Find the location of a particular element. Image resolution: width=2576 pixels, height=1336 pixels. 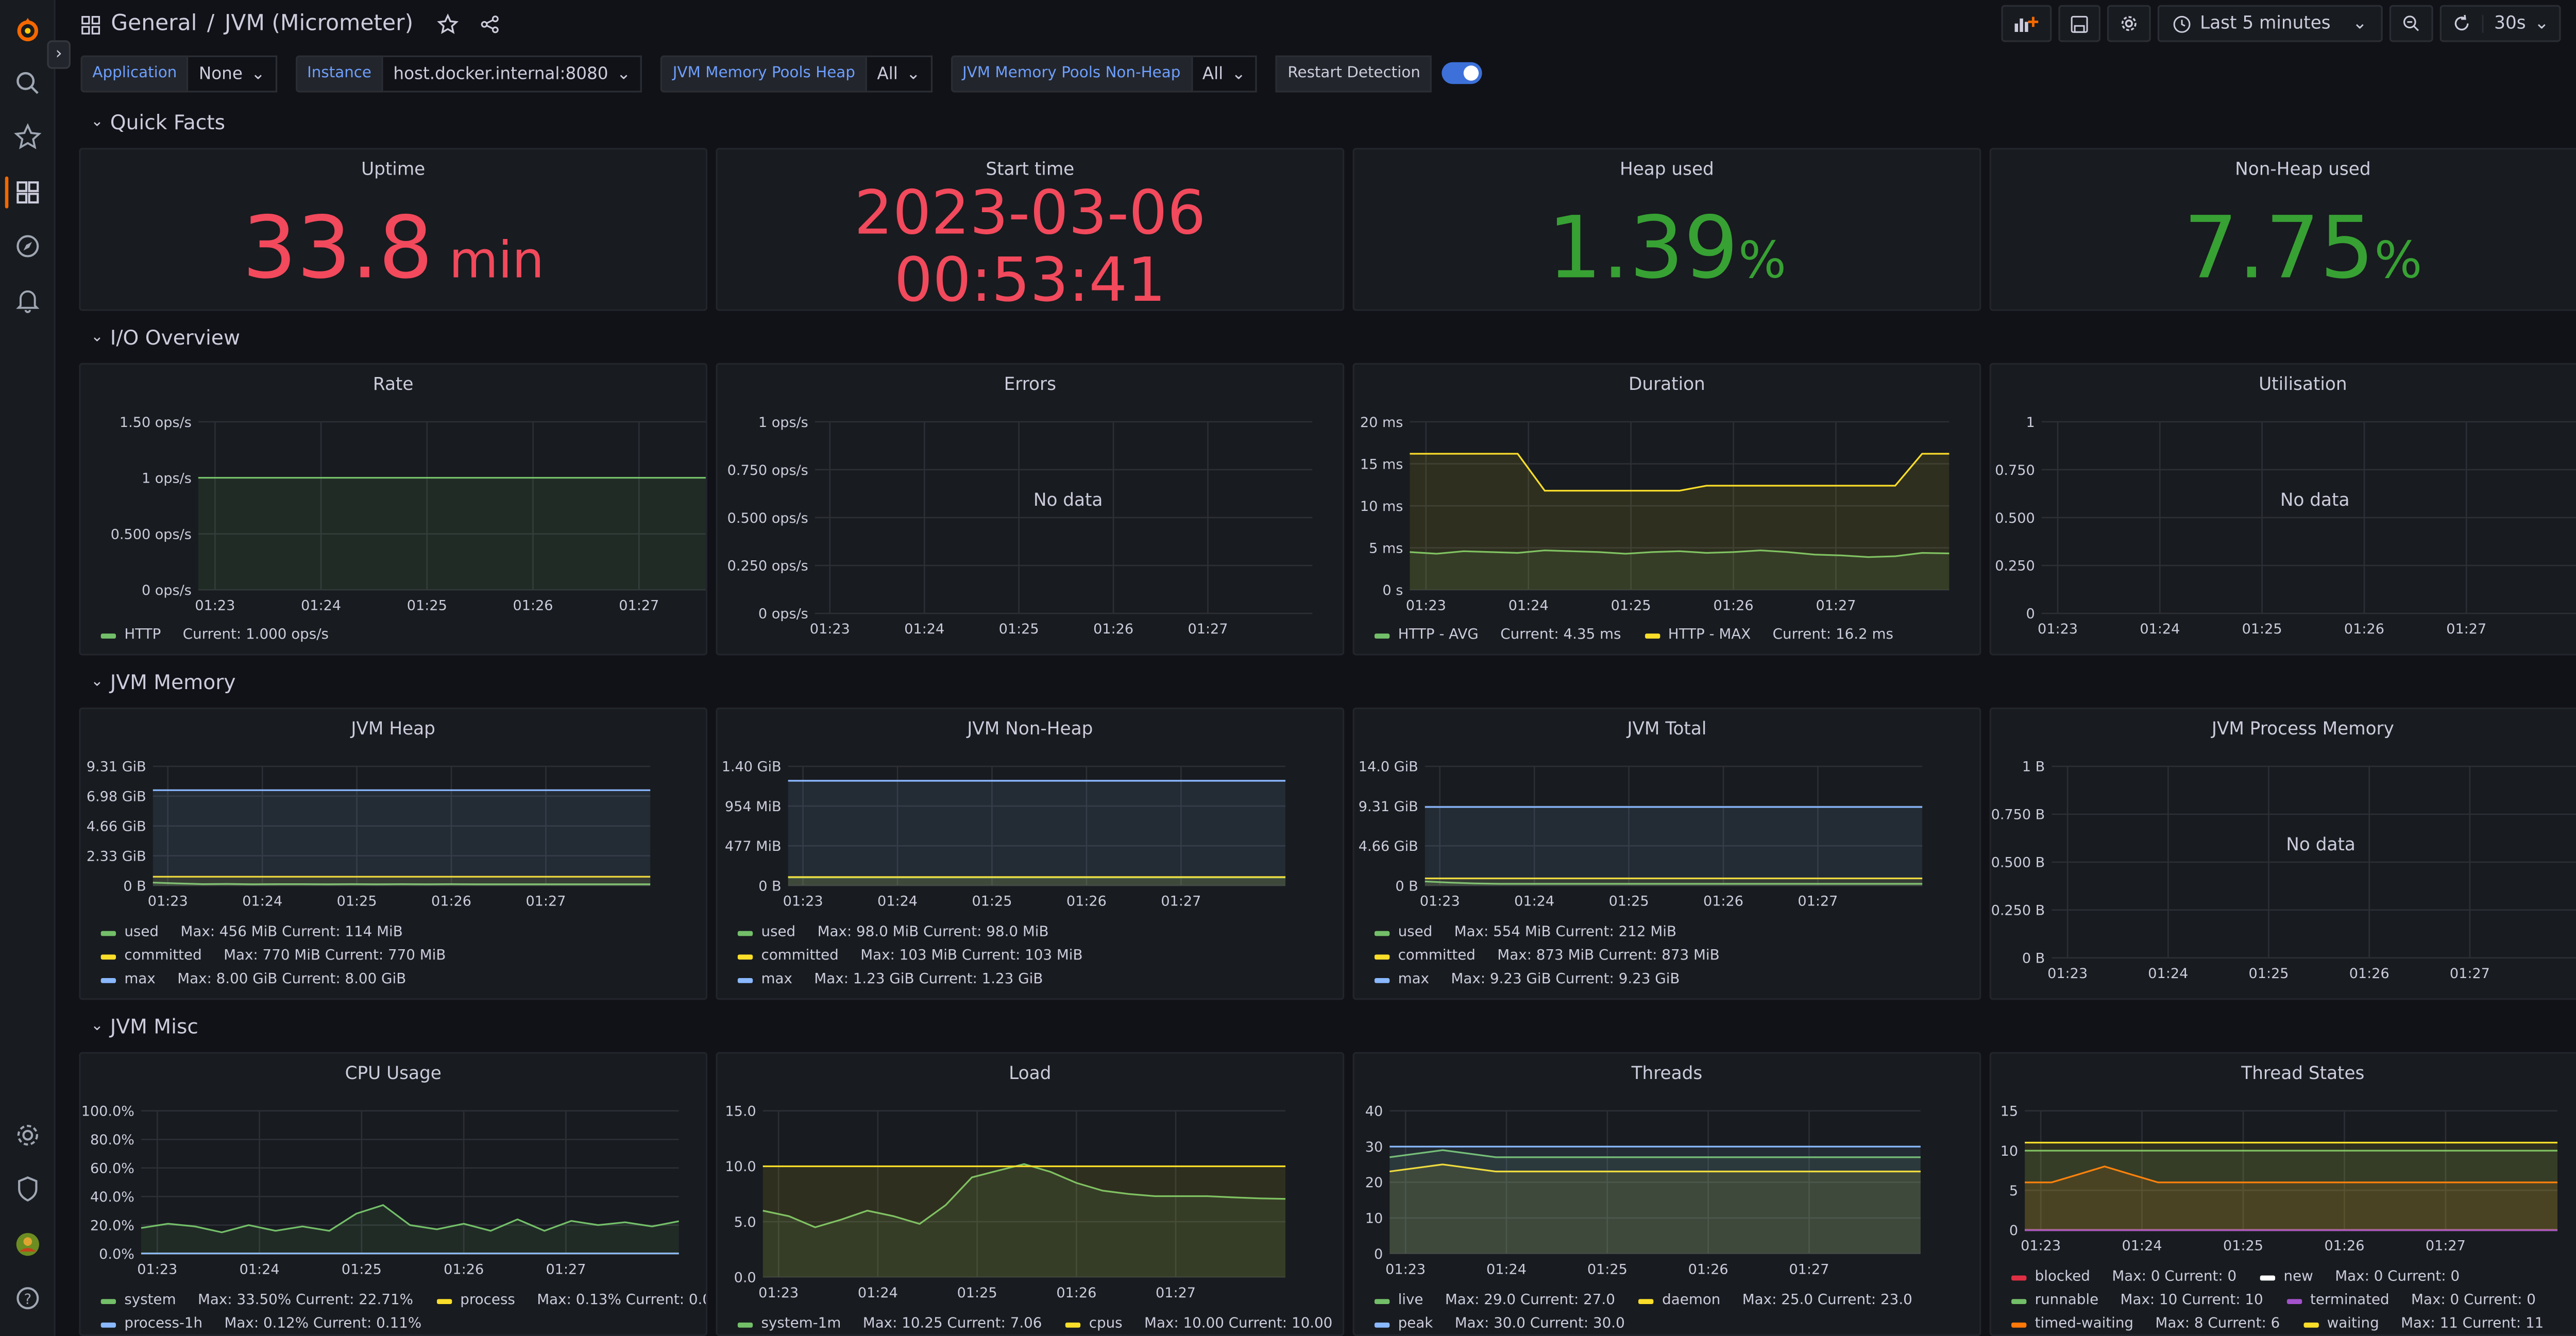

x-tick-label: 01:24 is located at coordinates (1534, 902).